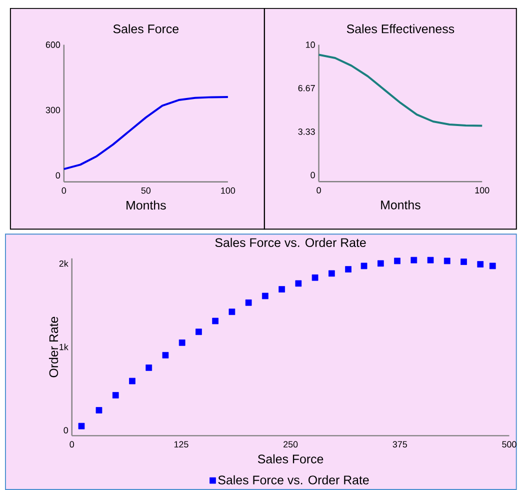 This screenshot has height=490, width=520. I want to click on y-tick-label: 10, so click(310, 45).